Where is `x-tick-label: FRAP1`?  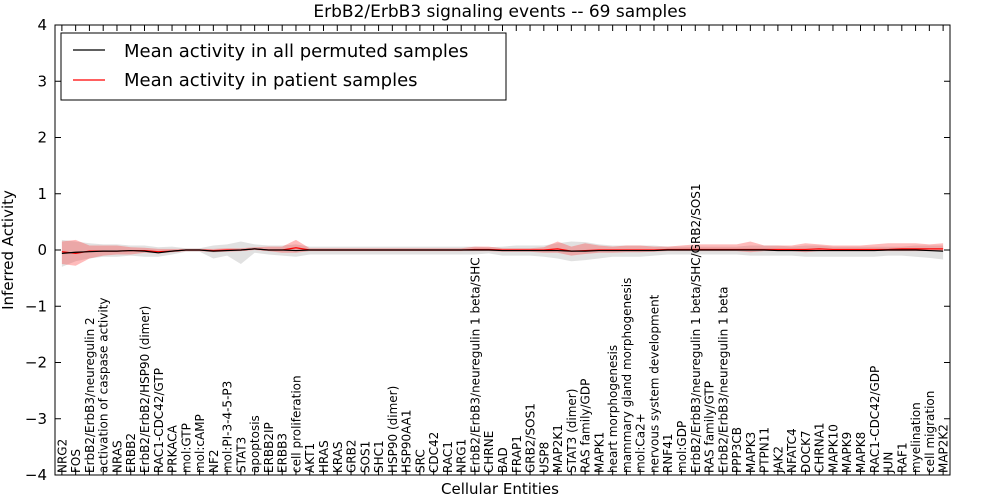 x-tick-label: FRAP1 is located at coordinates (517, 454).